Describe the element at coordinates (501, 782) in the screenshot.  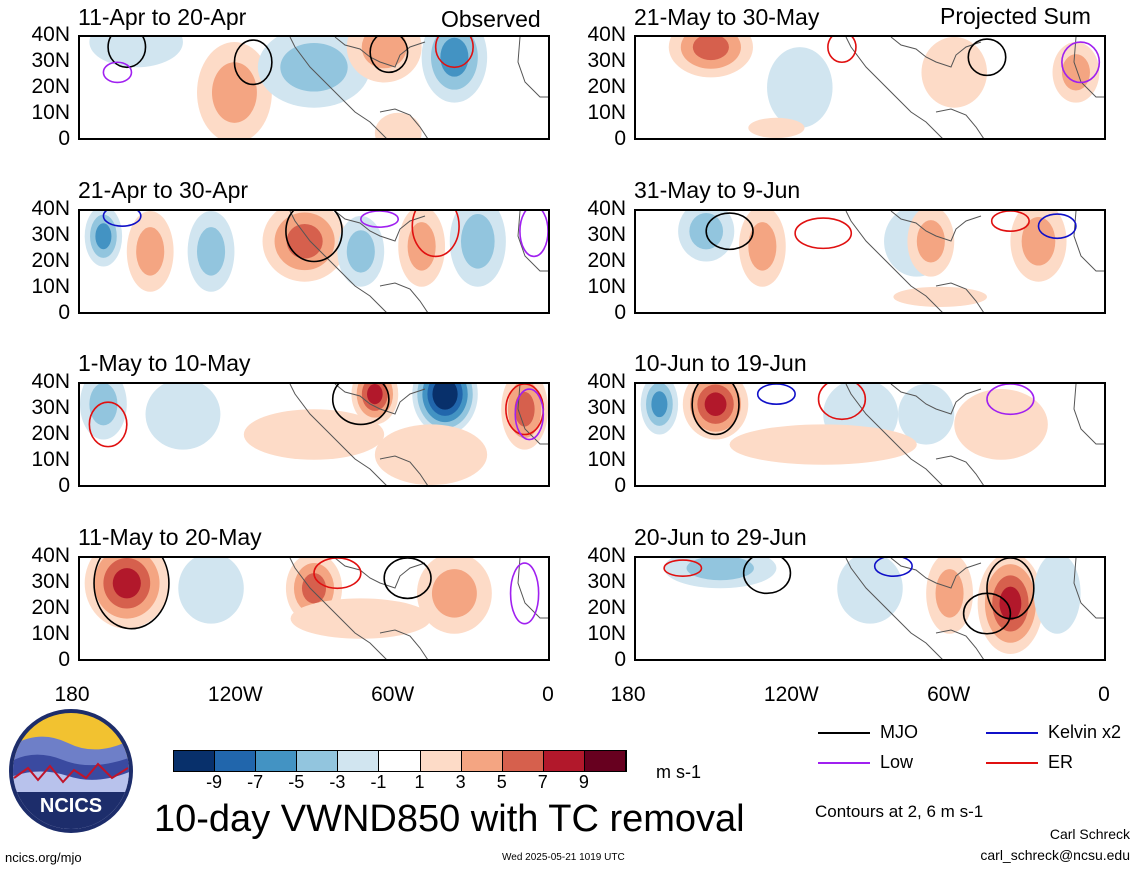
I see `colorbar-tick-label: 5` at that location.